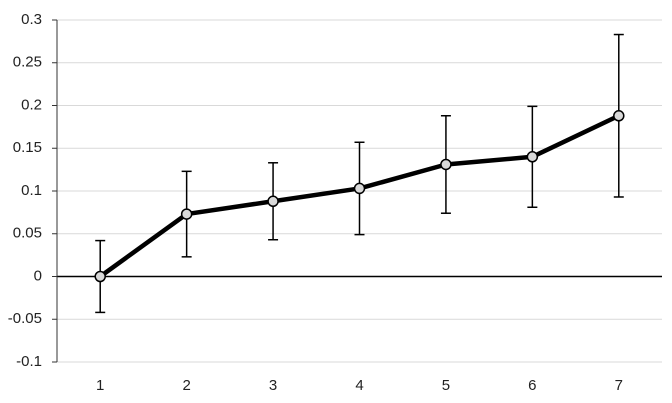 This screenshot has width=672, height=403. What do you see at coordinates (27, 233) in the screenshot?
I see `y-tick-label: 0.05` at bounding box center [27, 233].